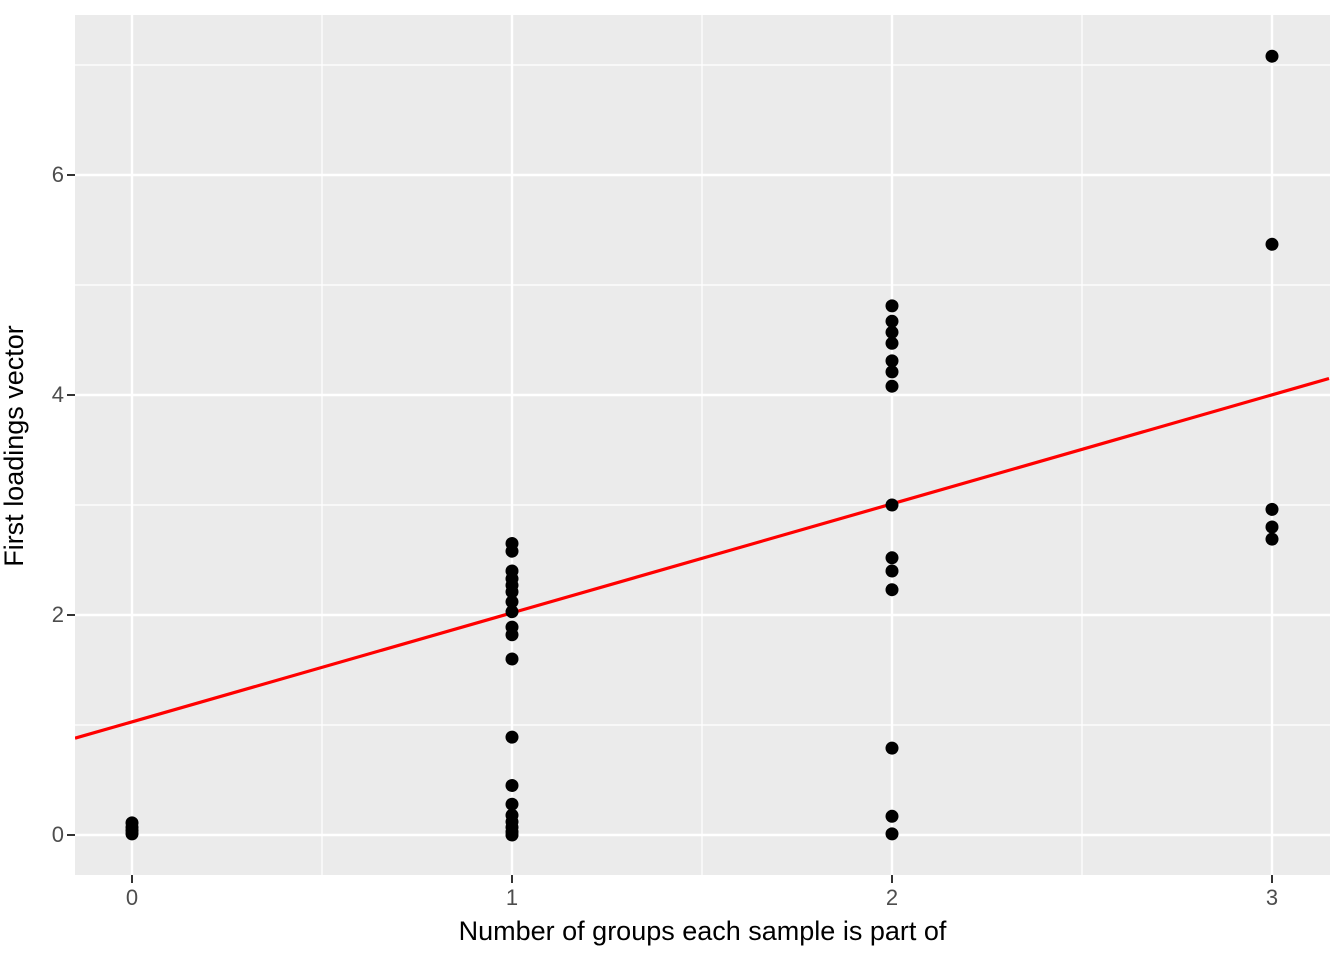 This screenshot has width=1344, height=960. Describe the element at coordinates (512, 897) in the screenshot. I see `x-tick-label: 1` at that location.